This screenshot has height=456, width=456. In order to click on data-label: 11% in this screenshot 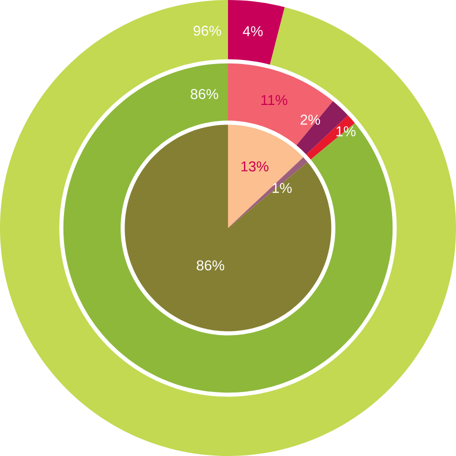, I will do `click(274, 100)`.